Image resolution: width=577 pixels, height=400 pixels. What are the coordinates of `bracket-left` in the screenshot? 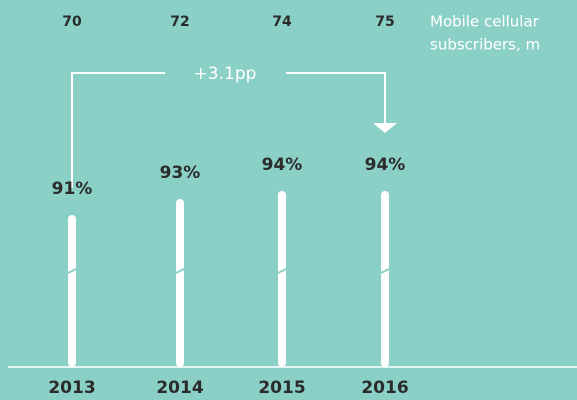 It's located at (118, 130).